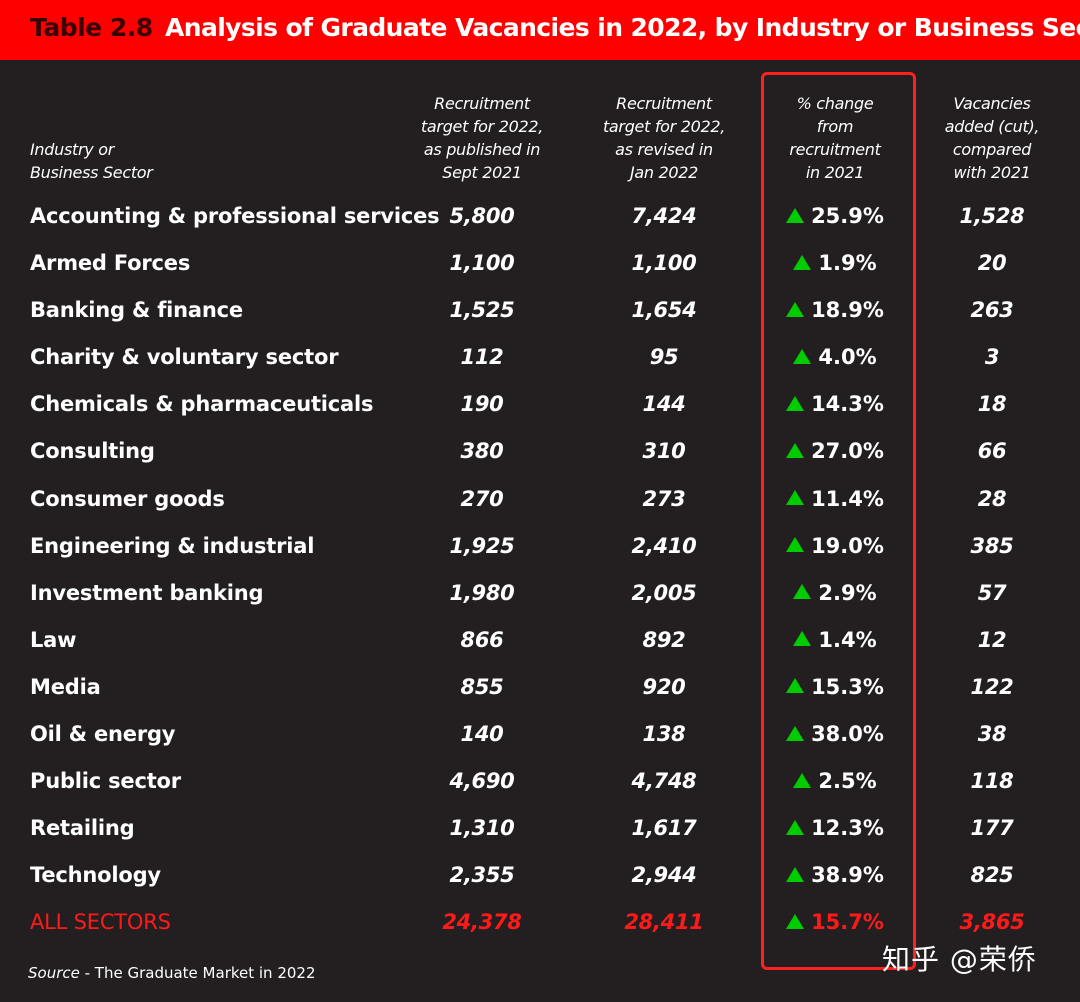 The width and height of the screenshot is (1080, 1002). What do you see at coordinates (540, 593) in the screenshot?
I see `table-row: Investment banking 1,980 2,005 2.9% 57` at bounding box center [540, 593].